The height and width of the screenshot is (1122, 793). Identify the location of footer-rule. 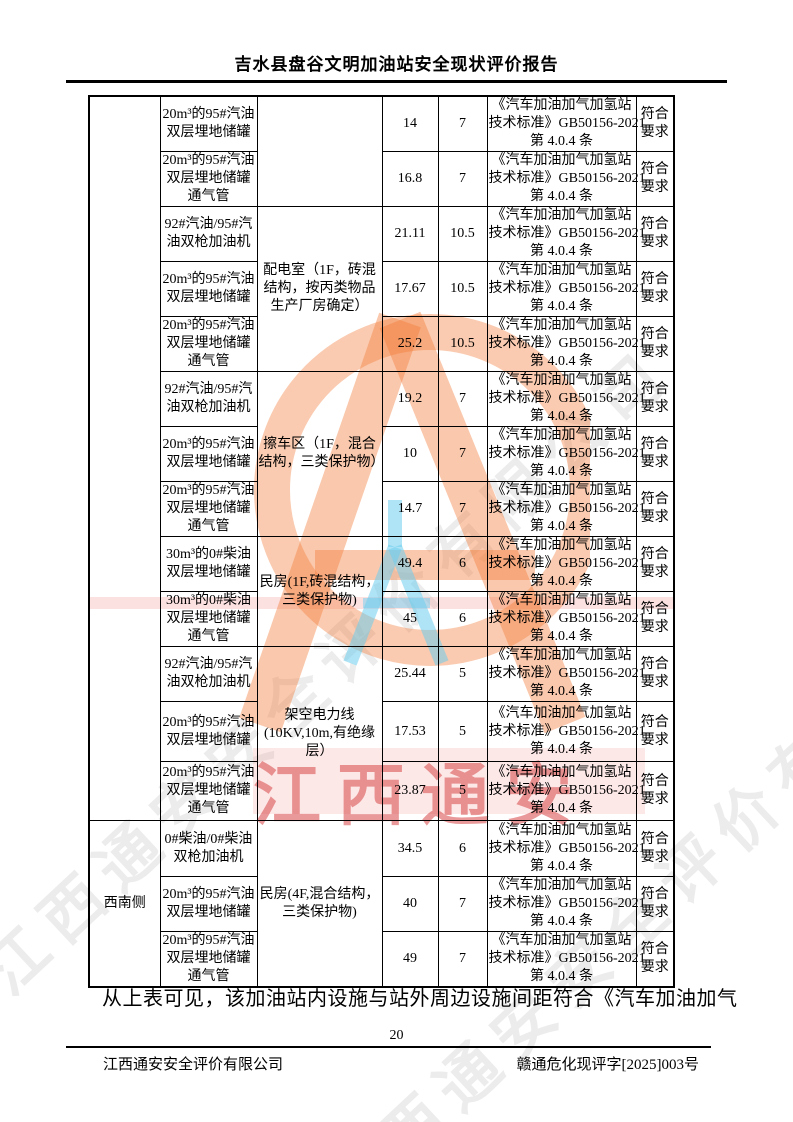
(388, 1047).